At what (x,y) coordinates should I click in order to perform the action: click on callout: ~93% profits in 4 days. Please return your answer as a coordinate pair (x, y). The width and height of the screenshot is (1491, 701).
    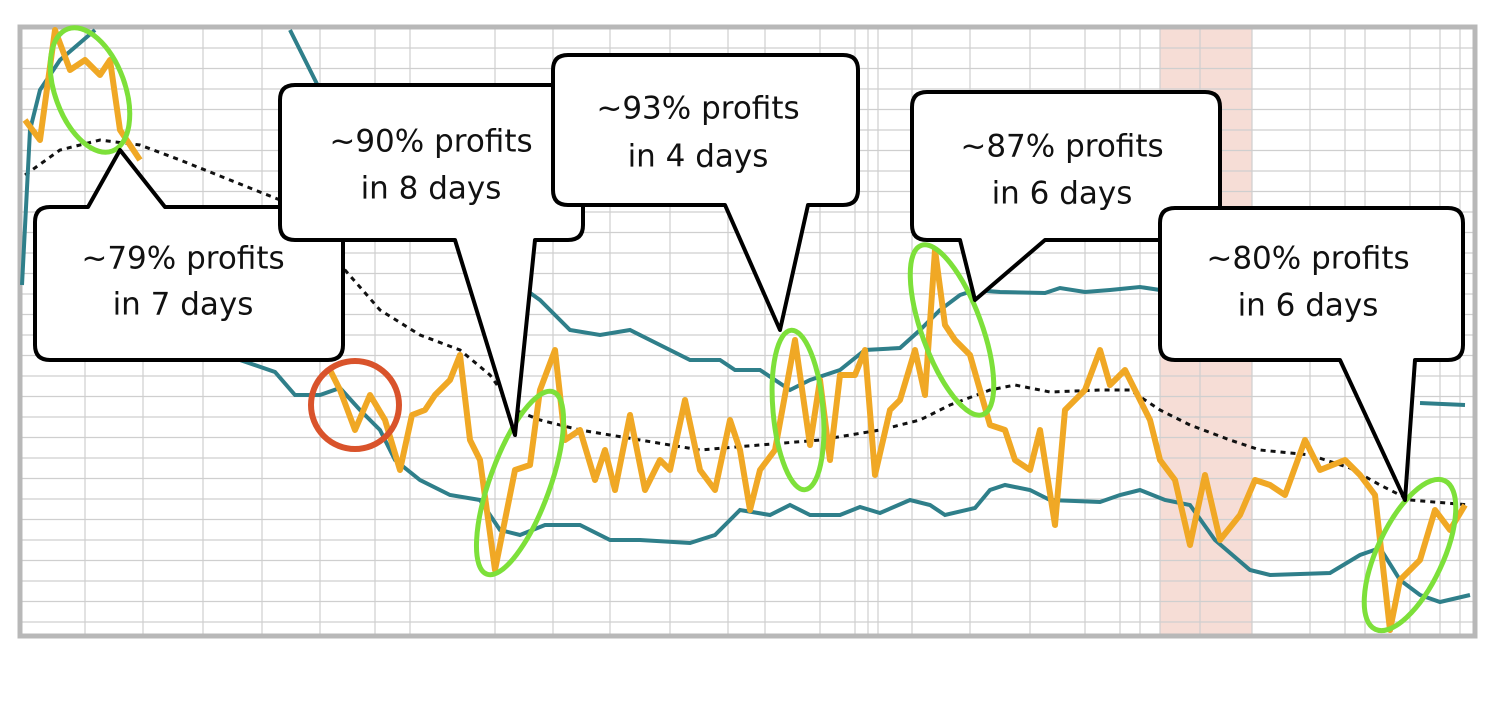
    Looking at the image, I should click on (705, 192).